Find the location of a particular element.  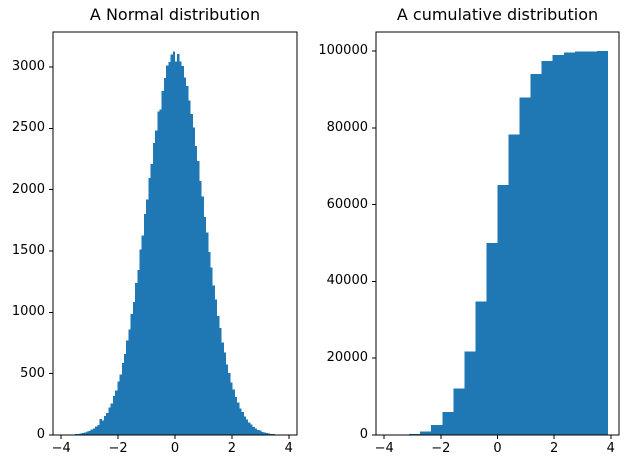

right-chart-title: A cumulative distribution is located at coordinates (497, 14).